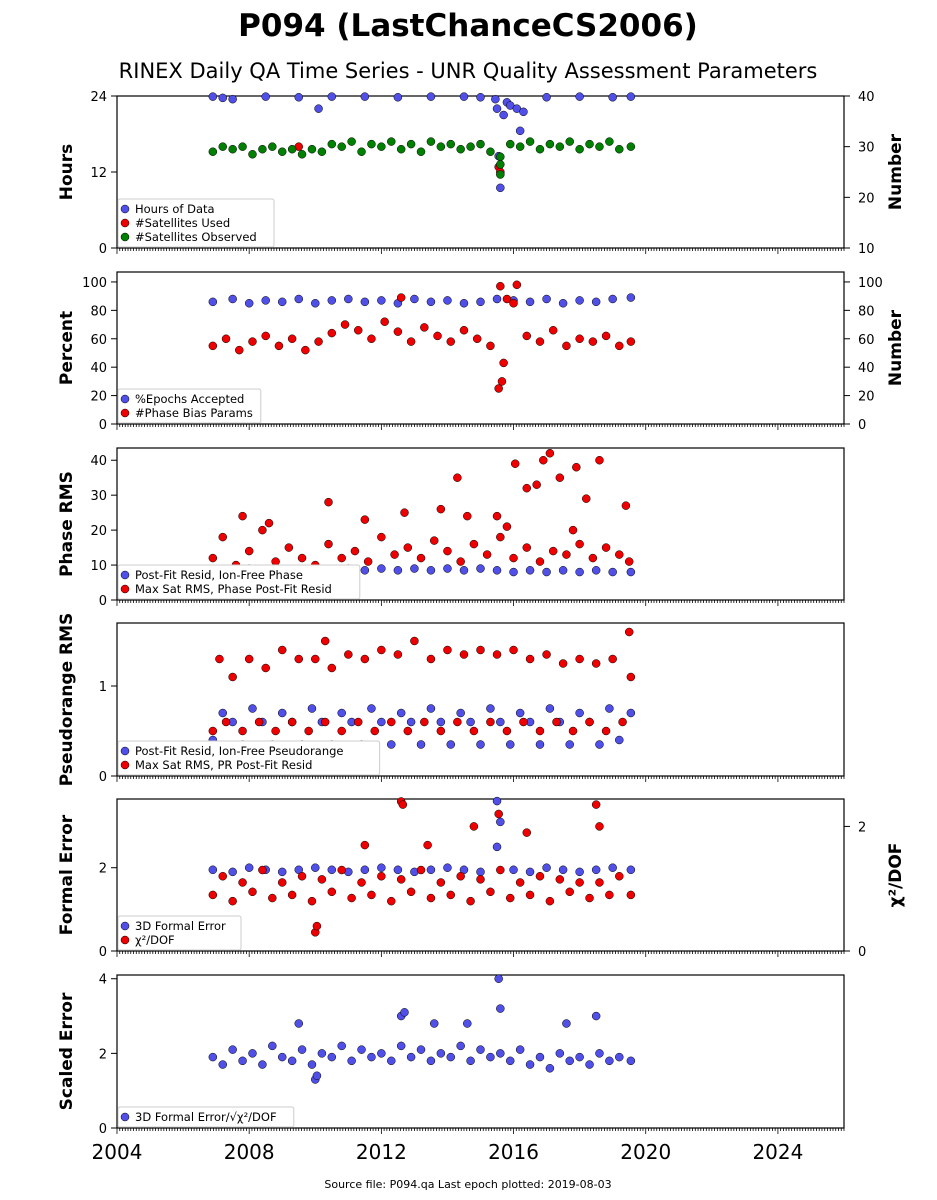 This screenshot has height=1200, width=937. I want to click on y-tick-label-right: 100, so click(870, 283).